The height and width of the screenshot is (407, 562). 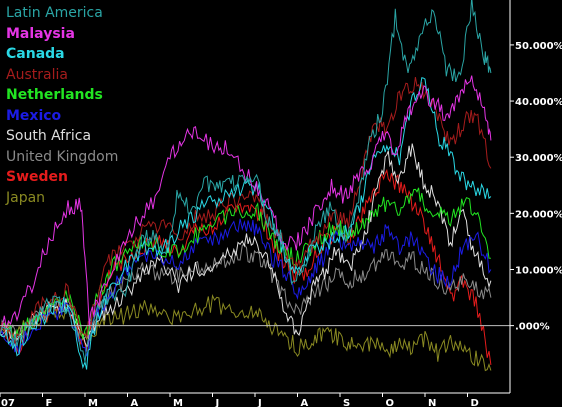 What do you see at coordinates (34, 115) in the screenshot?
I see `legend-entry-mexico: Mexico` at bounding box center [34, 115].